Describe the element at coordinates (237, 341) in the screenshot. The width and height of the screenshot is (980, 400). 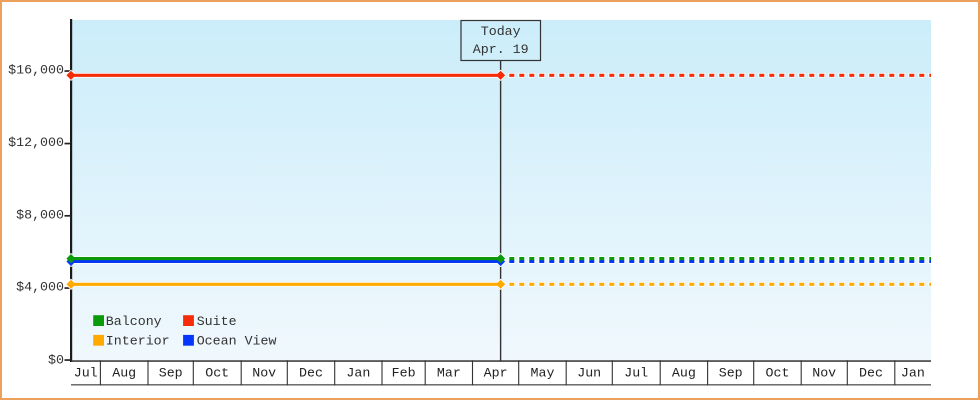
I see `svg-text: Ocean View` at that location.